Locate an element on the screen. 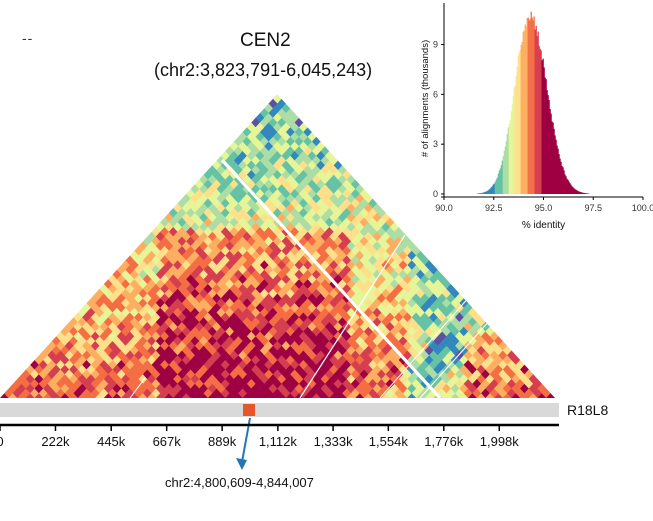  x-tick-label: 222k is located at coordinates (55, 441).